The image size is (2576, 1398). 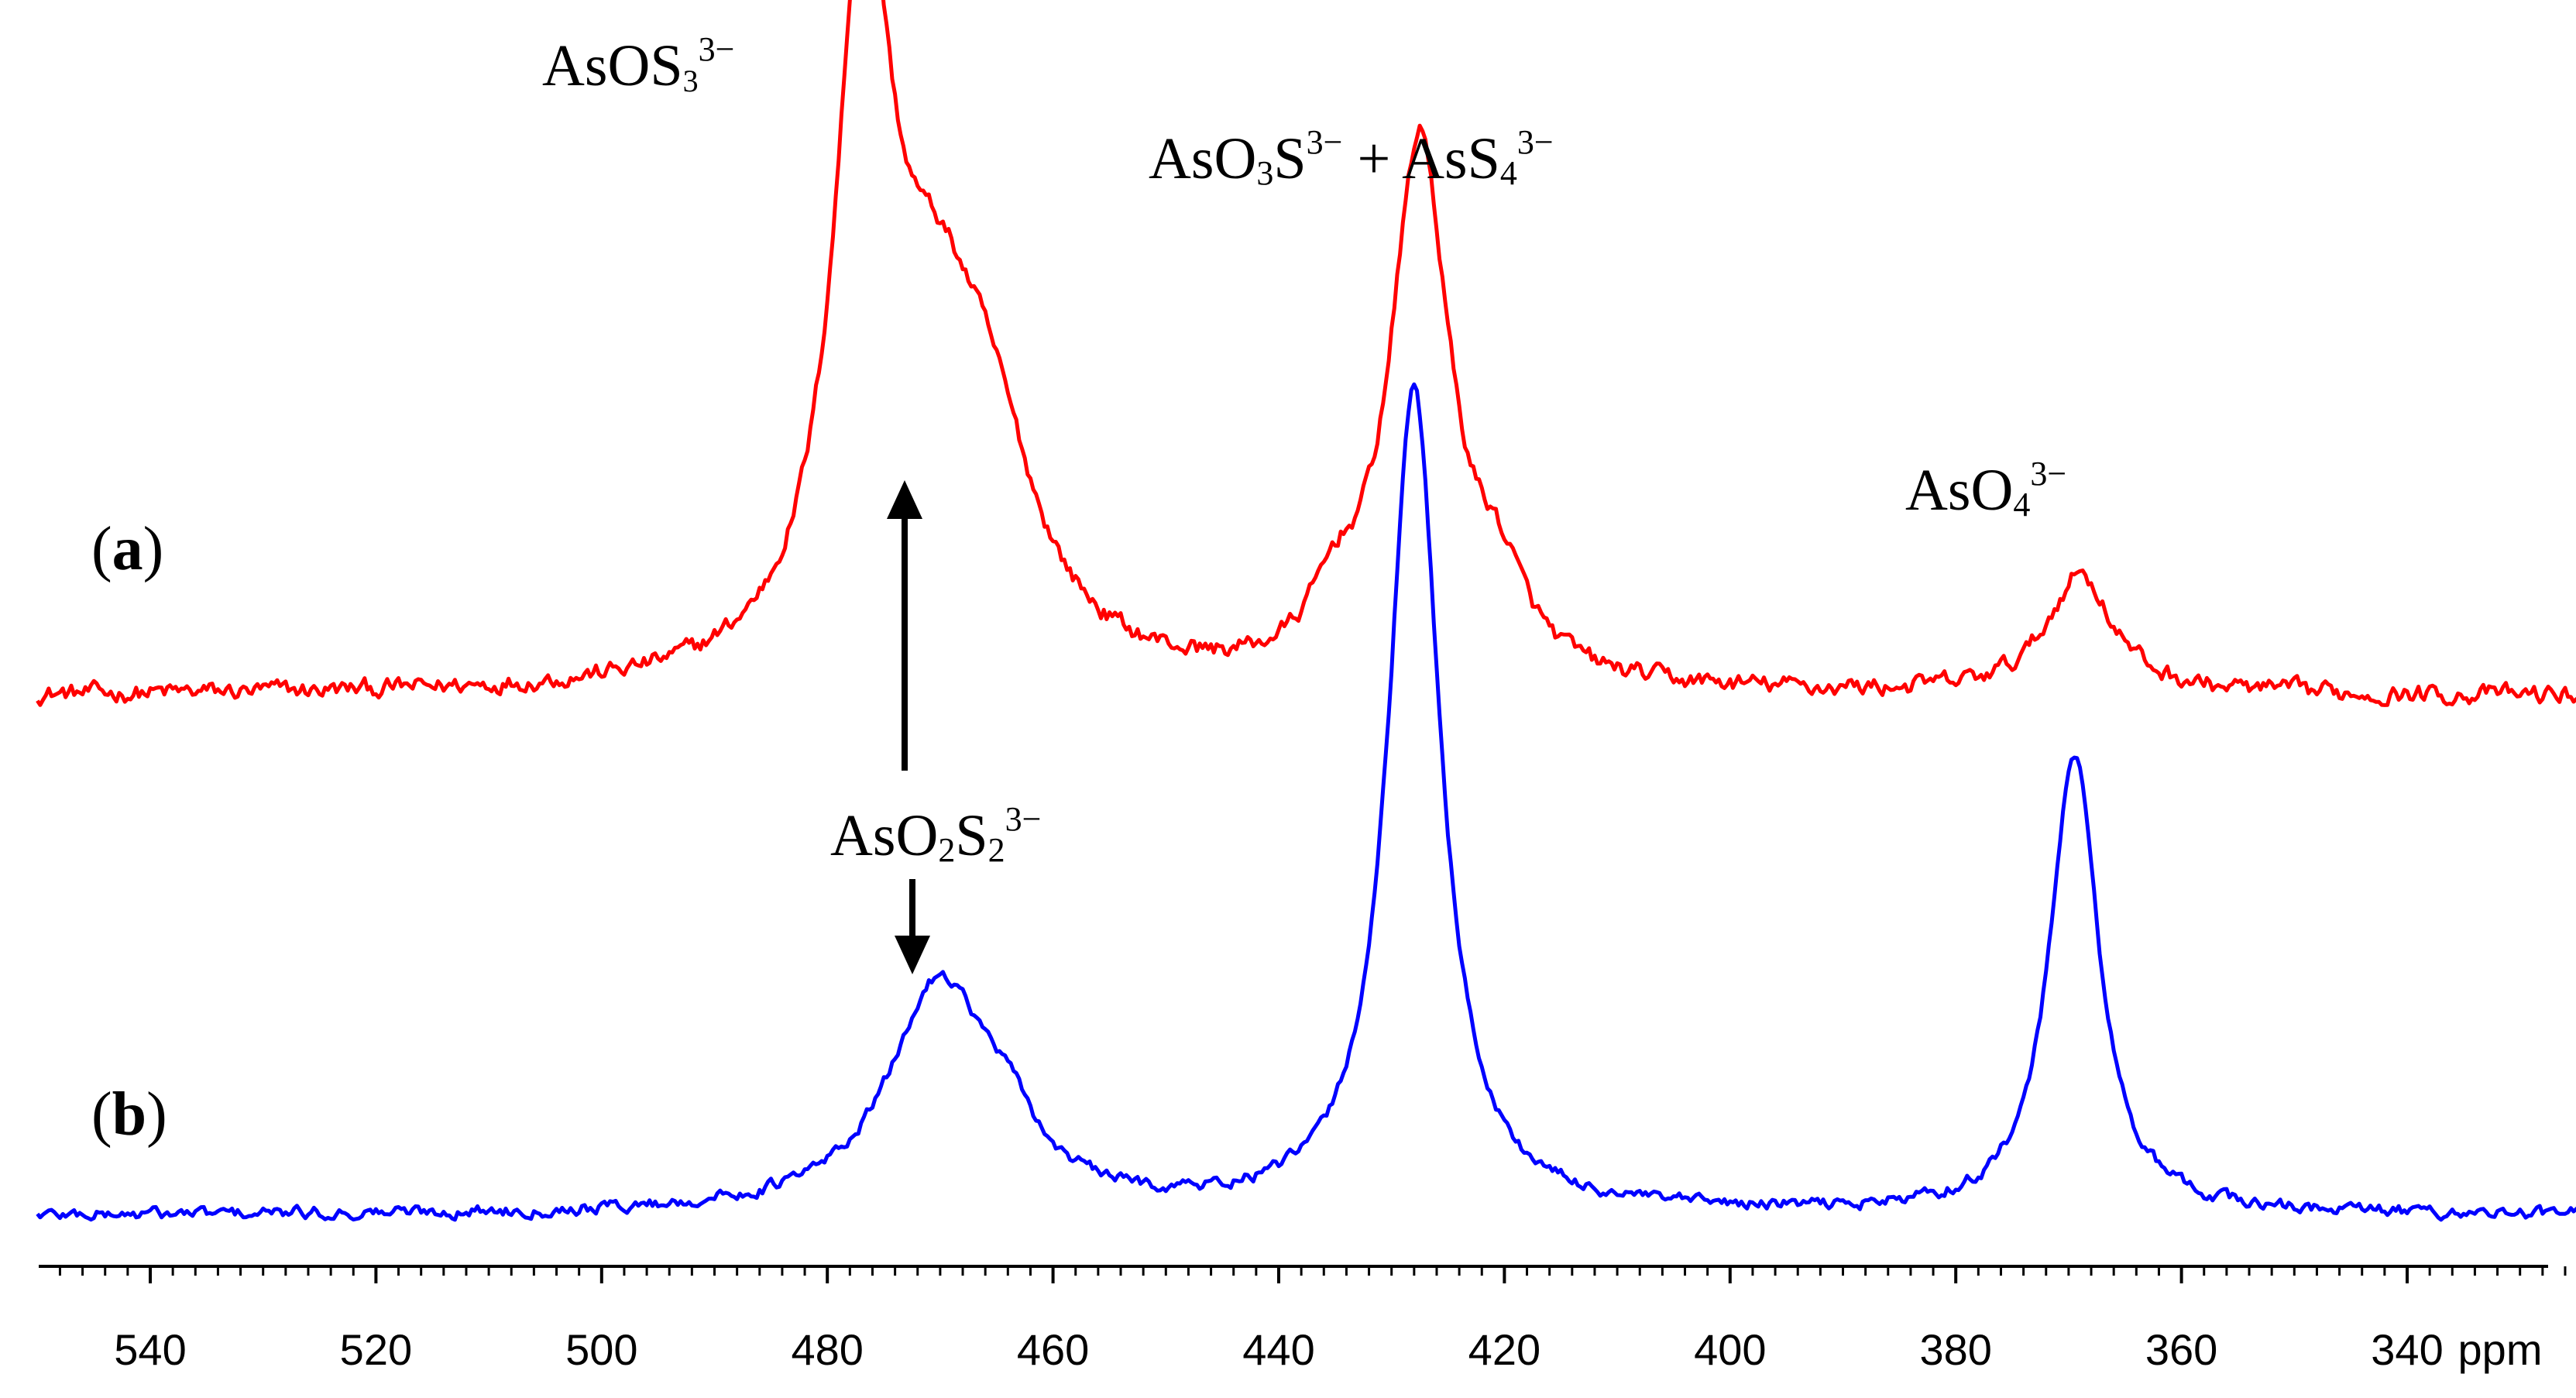 What do you see at coordinates (129, 1114) in the screenshot?
I see `panel-label-b: (b)` at bounding box center [129, 1114].